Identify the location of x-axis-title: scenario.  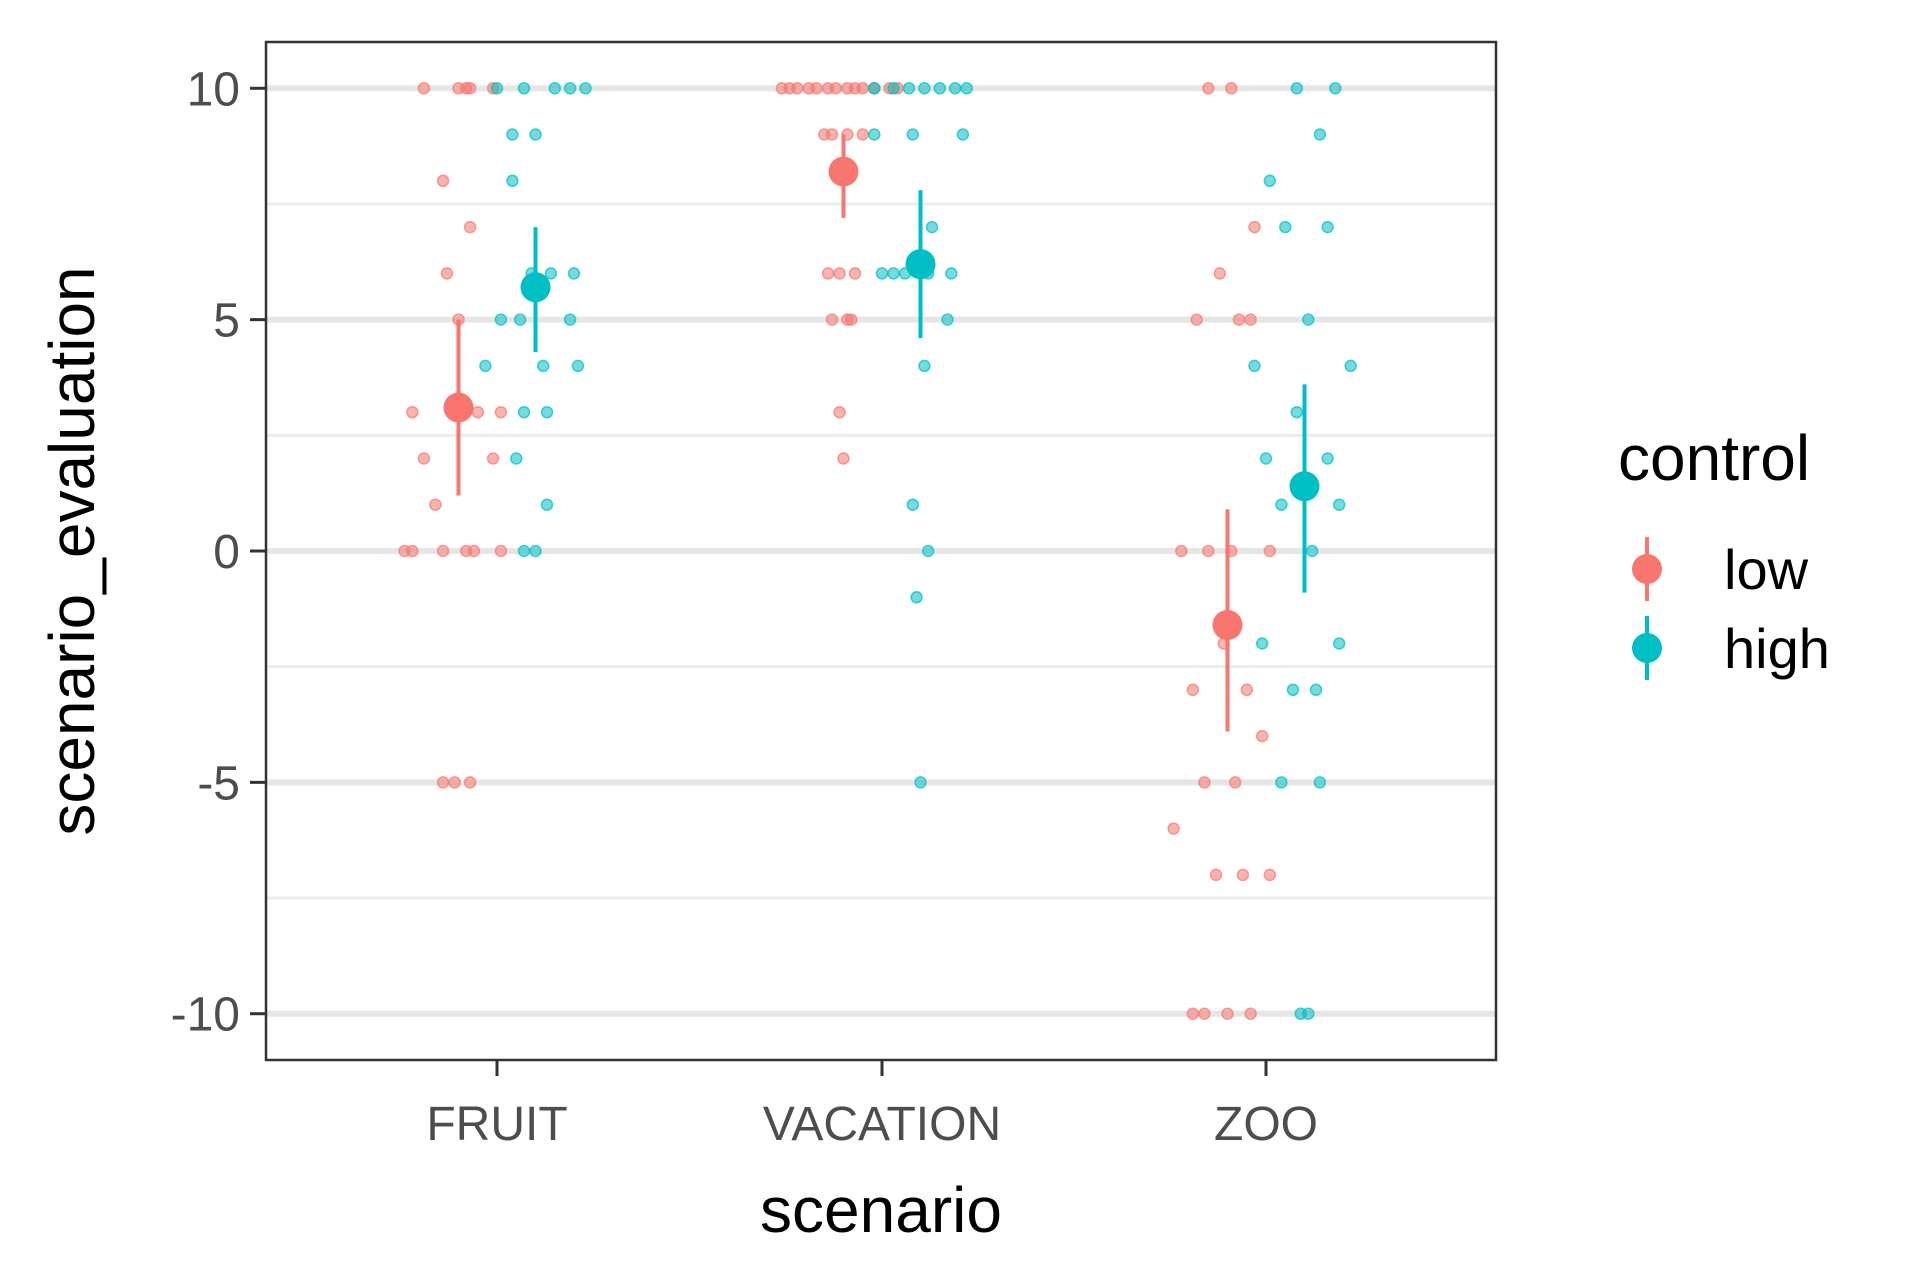
(881, 1210).